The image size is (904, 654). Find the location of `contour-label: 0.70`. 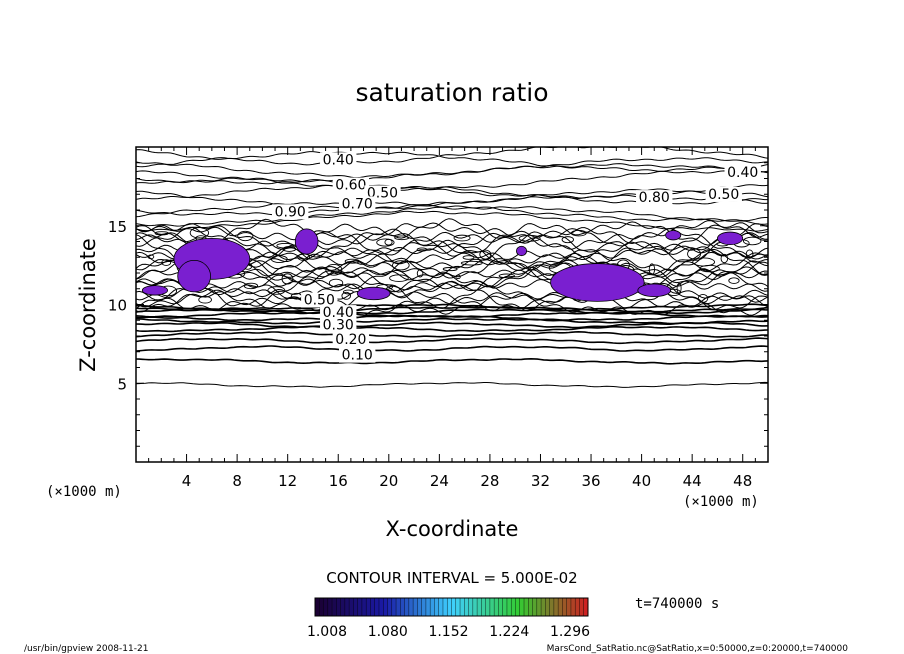

contour-label: 0.70 is located at coordinates (357, 204).